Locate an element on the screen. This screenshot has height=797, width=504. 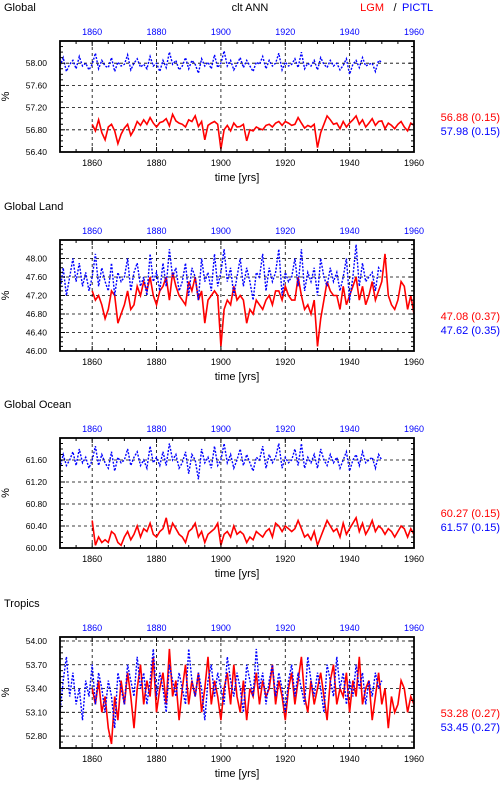
y-tick-label: 46.00 is located at coordinates (37, 351).